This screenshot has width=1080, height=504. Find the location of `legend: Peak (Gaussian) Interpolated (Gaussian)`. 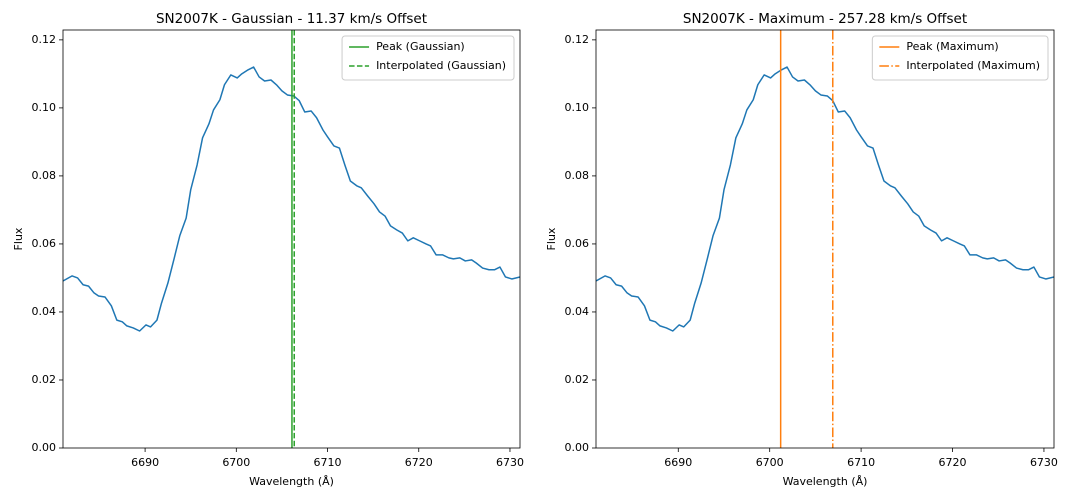

legend: Peak (Gaussian) Interpolated (Gaussian) is located at coordinates (428, 58).